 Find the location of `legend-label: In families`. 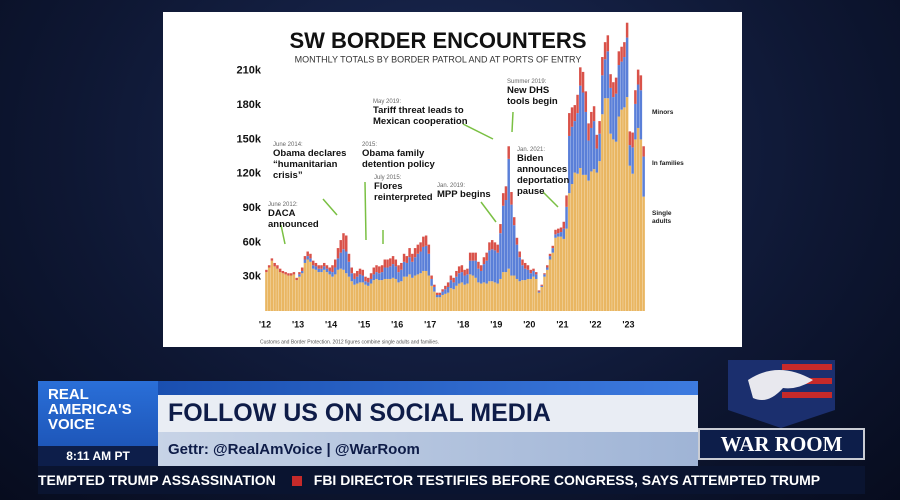

legend-label: In families is located at coordinates (668, 163).